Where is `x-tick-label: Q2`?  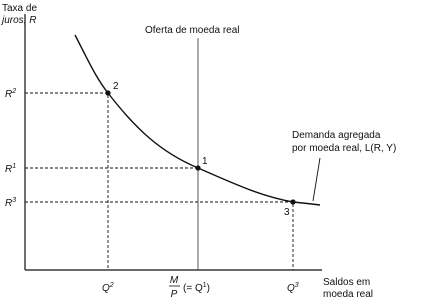 x-tick-label: Q2 is located at coordinates (108, 288).